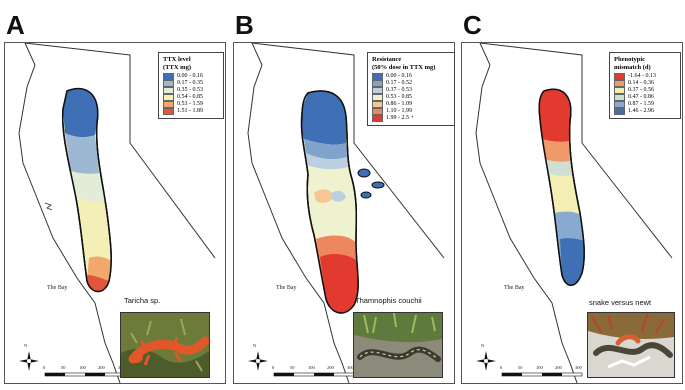 Image resolution: width=685 pixels, height=390 pixels. I want to click on bay-outline, so click(48, 206).